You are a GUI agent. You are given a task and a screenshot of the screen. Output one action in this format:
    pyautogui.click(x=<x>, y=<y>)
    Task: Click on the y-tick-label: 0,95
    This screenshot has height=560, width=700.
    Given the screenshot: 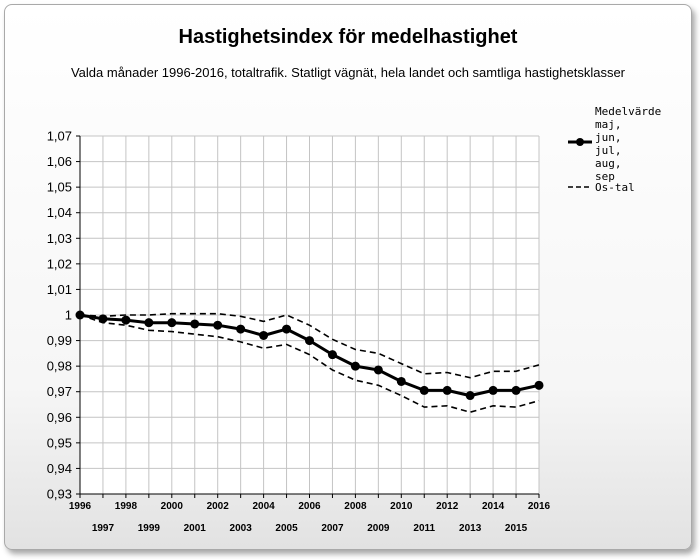 What is the action you would take?
    pyautogui.click(x=59, y=442)
    